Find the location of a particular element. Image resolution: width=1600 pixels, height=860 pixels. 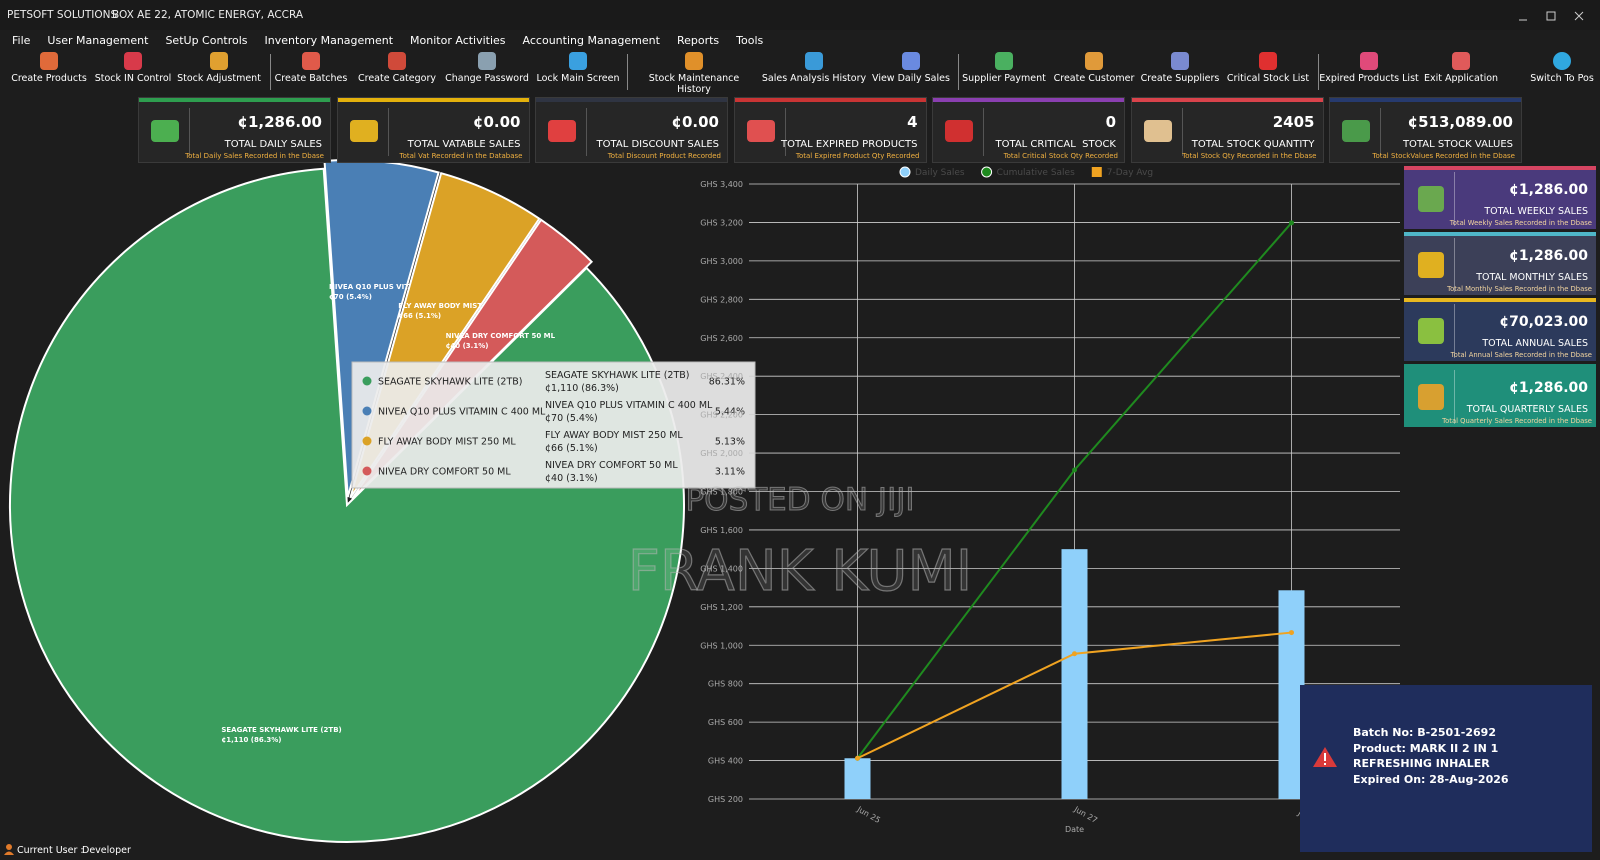

toolbar-button: Supplier Payment is located at coordinates (1004, 68).